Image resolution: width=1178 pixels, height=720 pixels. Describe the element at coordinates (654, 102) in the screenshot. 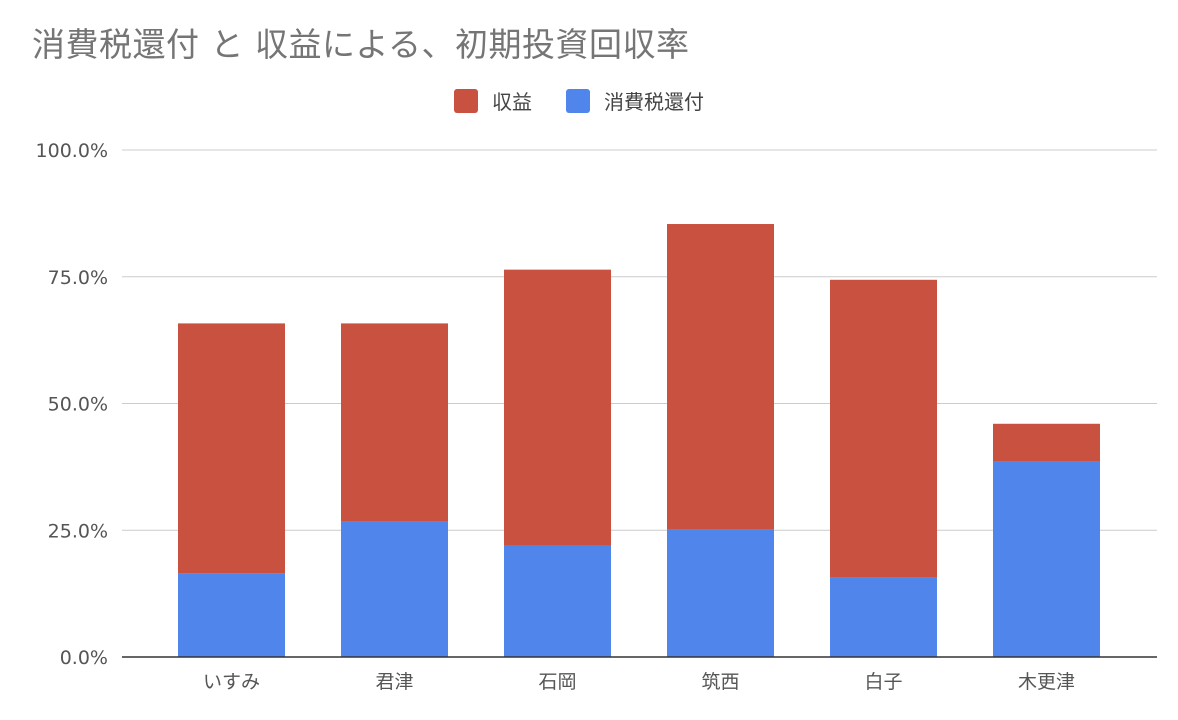

I see `legend-label-tax-refund: 消費税還付` at that location.